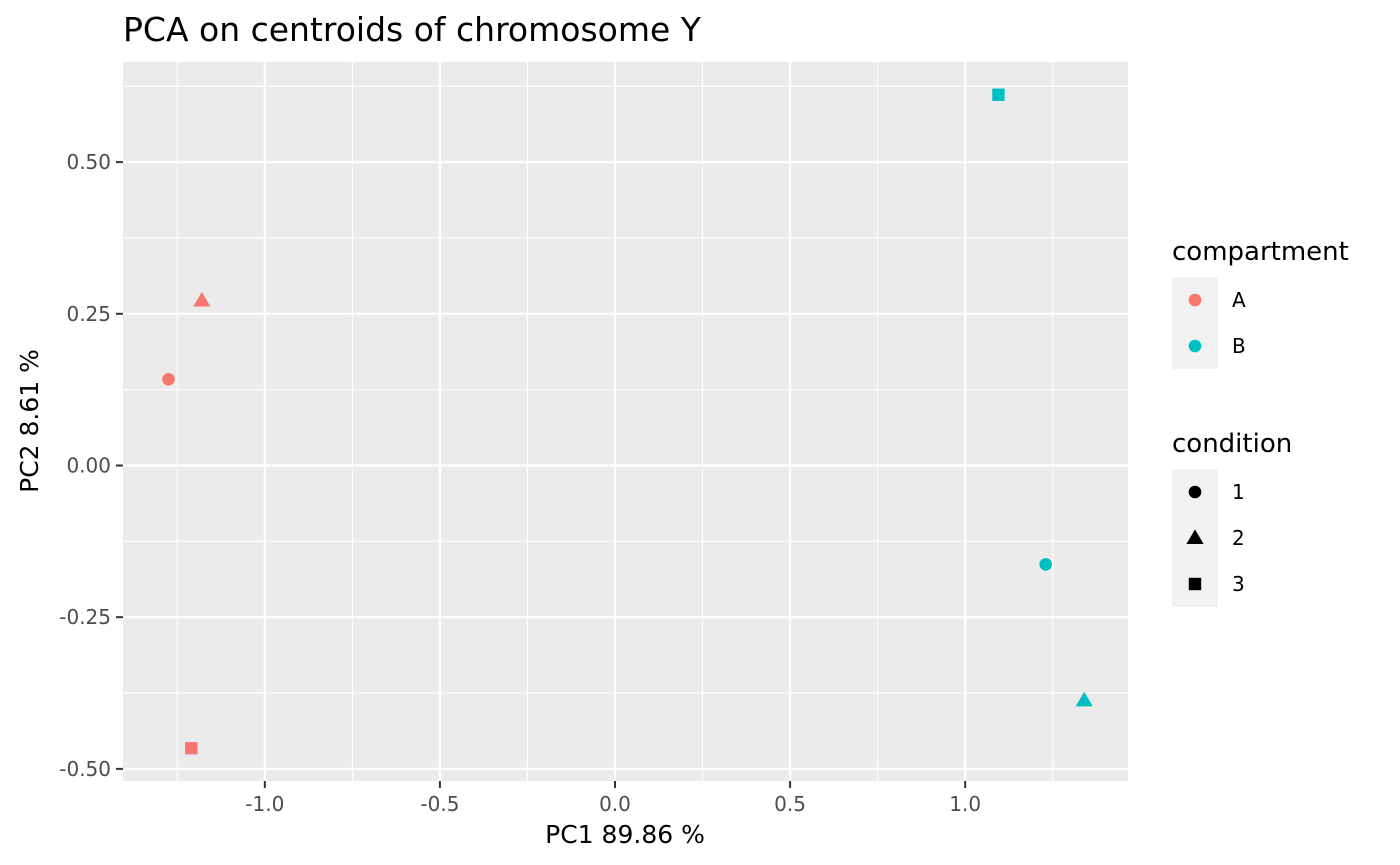  I want to click on y-tick-label: -0.50, so click(85, 769).